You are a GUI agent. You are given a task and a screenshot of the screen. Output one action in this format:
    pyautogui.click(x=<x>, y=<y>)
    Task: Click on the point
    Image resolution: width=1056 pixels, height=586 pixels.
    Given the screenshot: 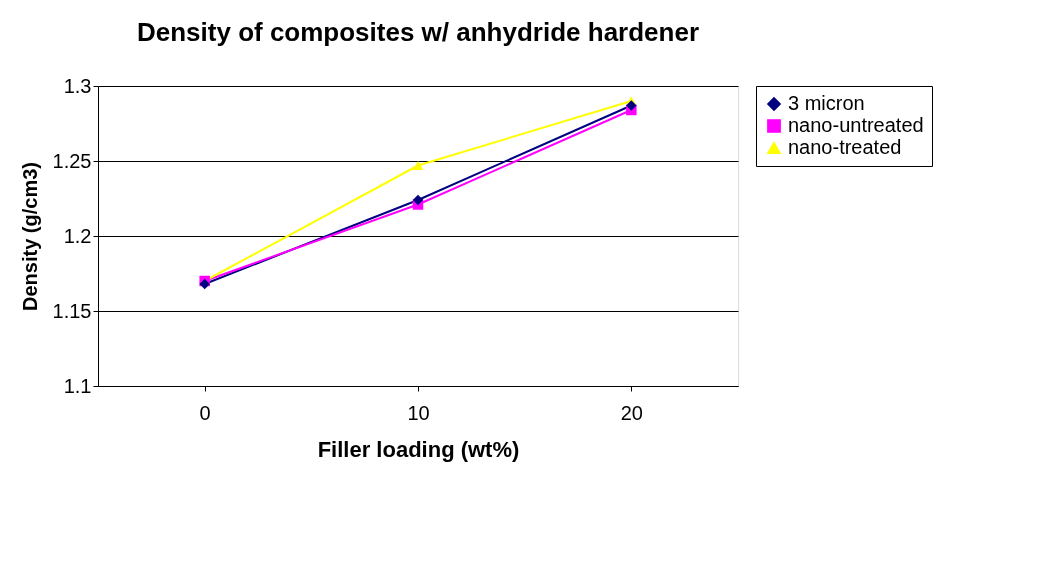 What is the action you would take?
    pyautogui.click(x=418, y=200)
    